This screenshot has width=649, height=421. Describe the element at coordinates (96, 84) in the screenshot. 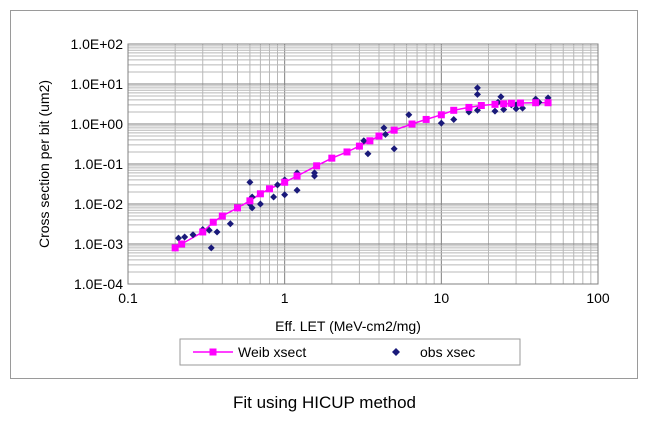

I see `y-tick-label: 1.0E+01` at that location.